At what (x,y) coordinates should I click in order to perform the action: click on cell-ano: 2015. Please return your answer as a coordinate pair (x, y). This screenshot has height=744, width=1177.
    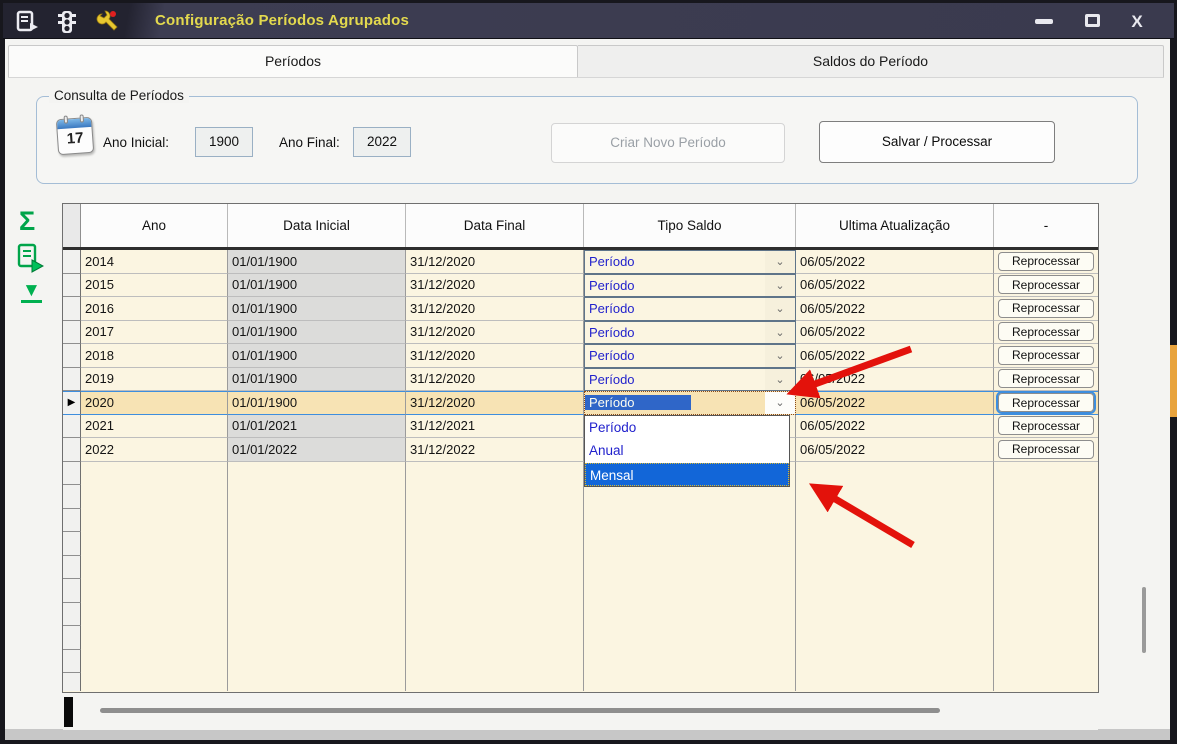
    Looking at the image, I should click on (154, 285).